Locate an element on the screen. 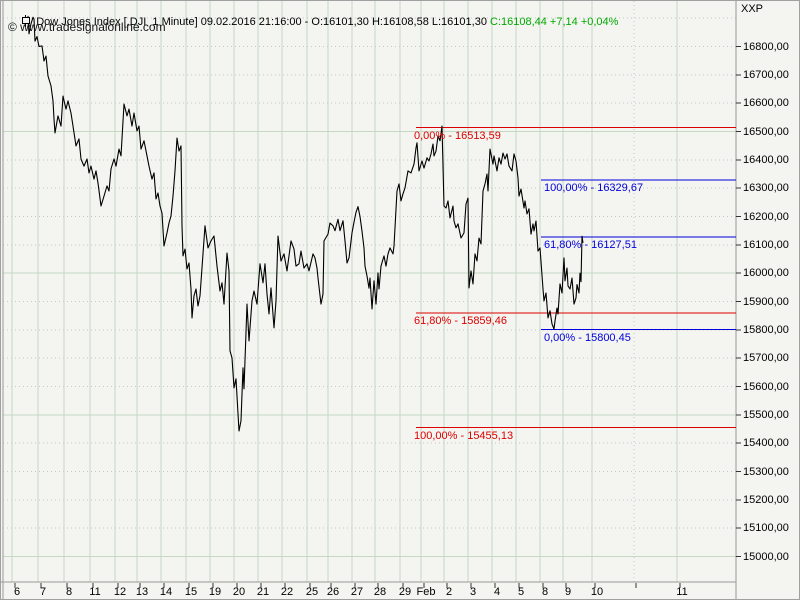  chart-window-icon is located at coordinates (26, 21).